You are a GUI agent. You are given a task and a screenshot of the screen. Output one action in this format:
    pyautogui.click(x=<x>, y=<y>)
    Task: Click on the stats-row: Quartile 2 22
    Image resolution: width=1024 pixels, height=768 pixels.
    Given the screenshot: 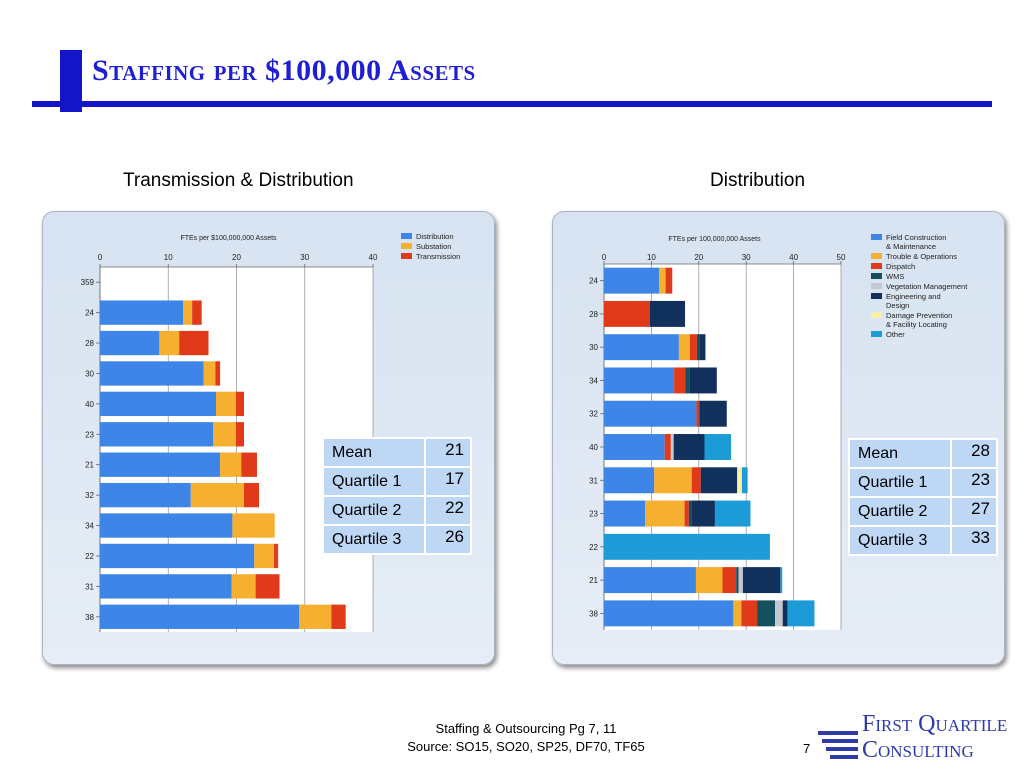 What is the action you would take?
    pyautogui.click(x=397, y=510)
    